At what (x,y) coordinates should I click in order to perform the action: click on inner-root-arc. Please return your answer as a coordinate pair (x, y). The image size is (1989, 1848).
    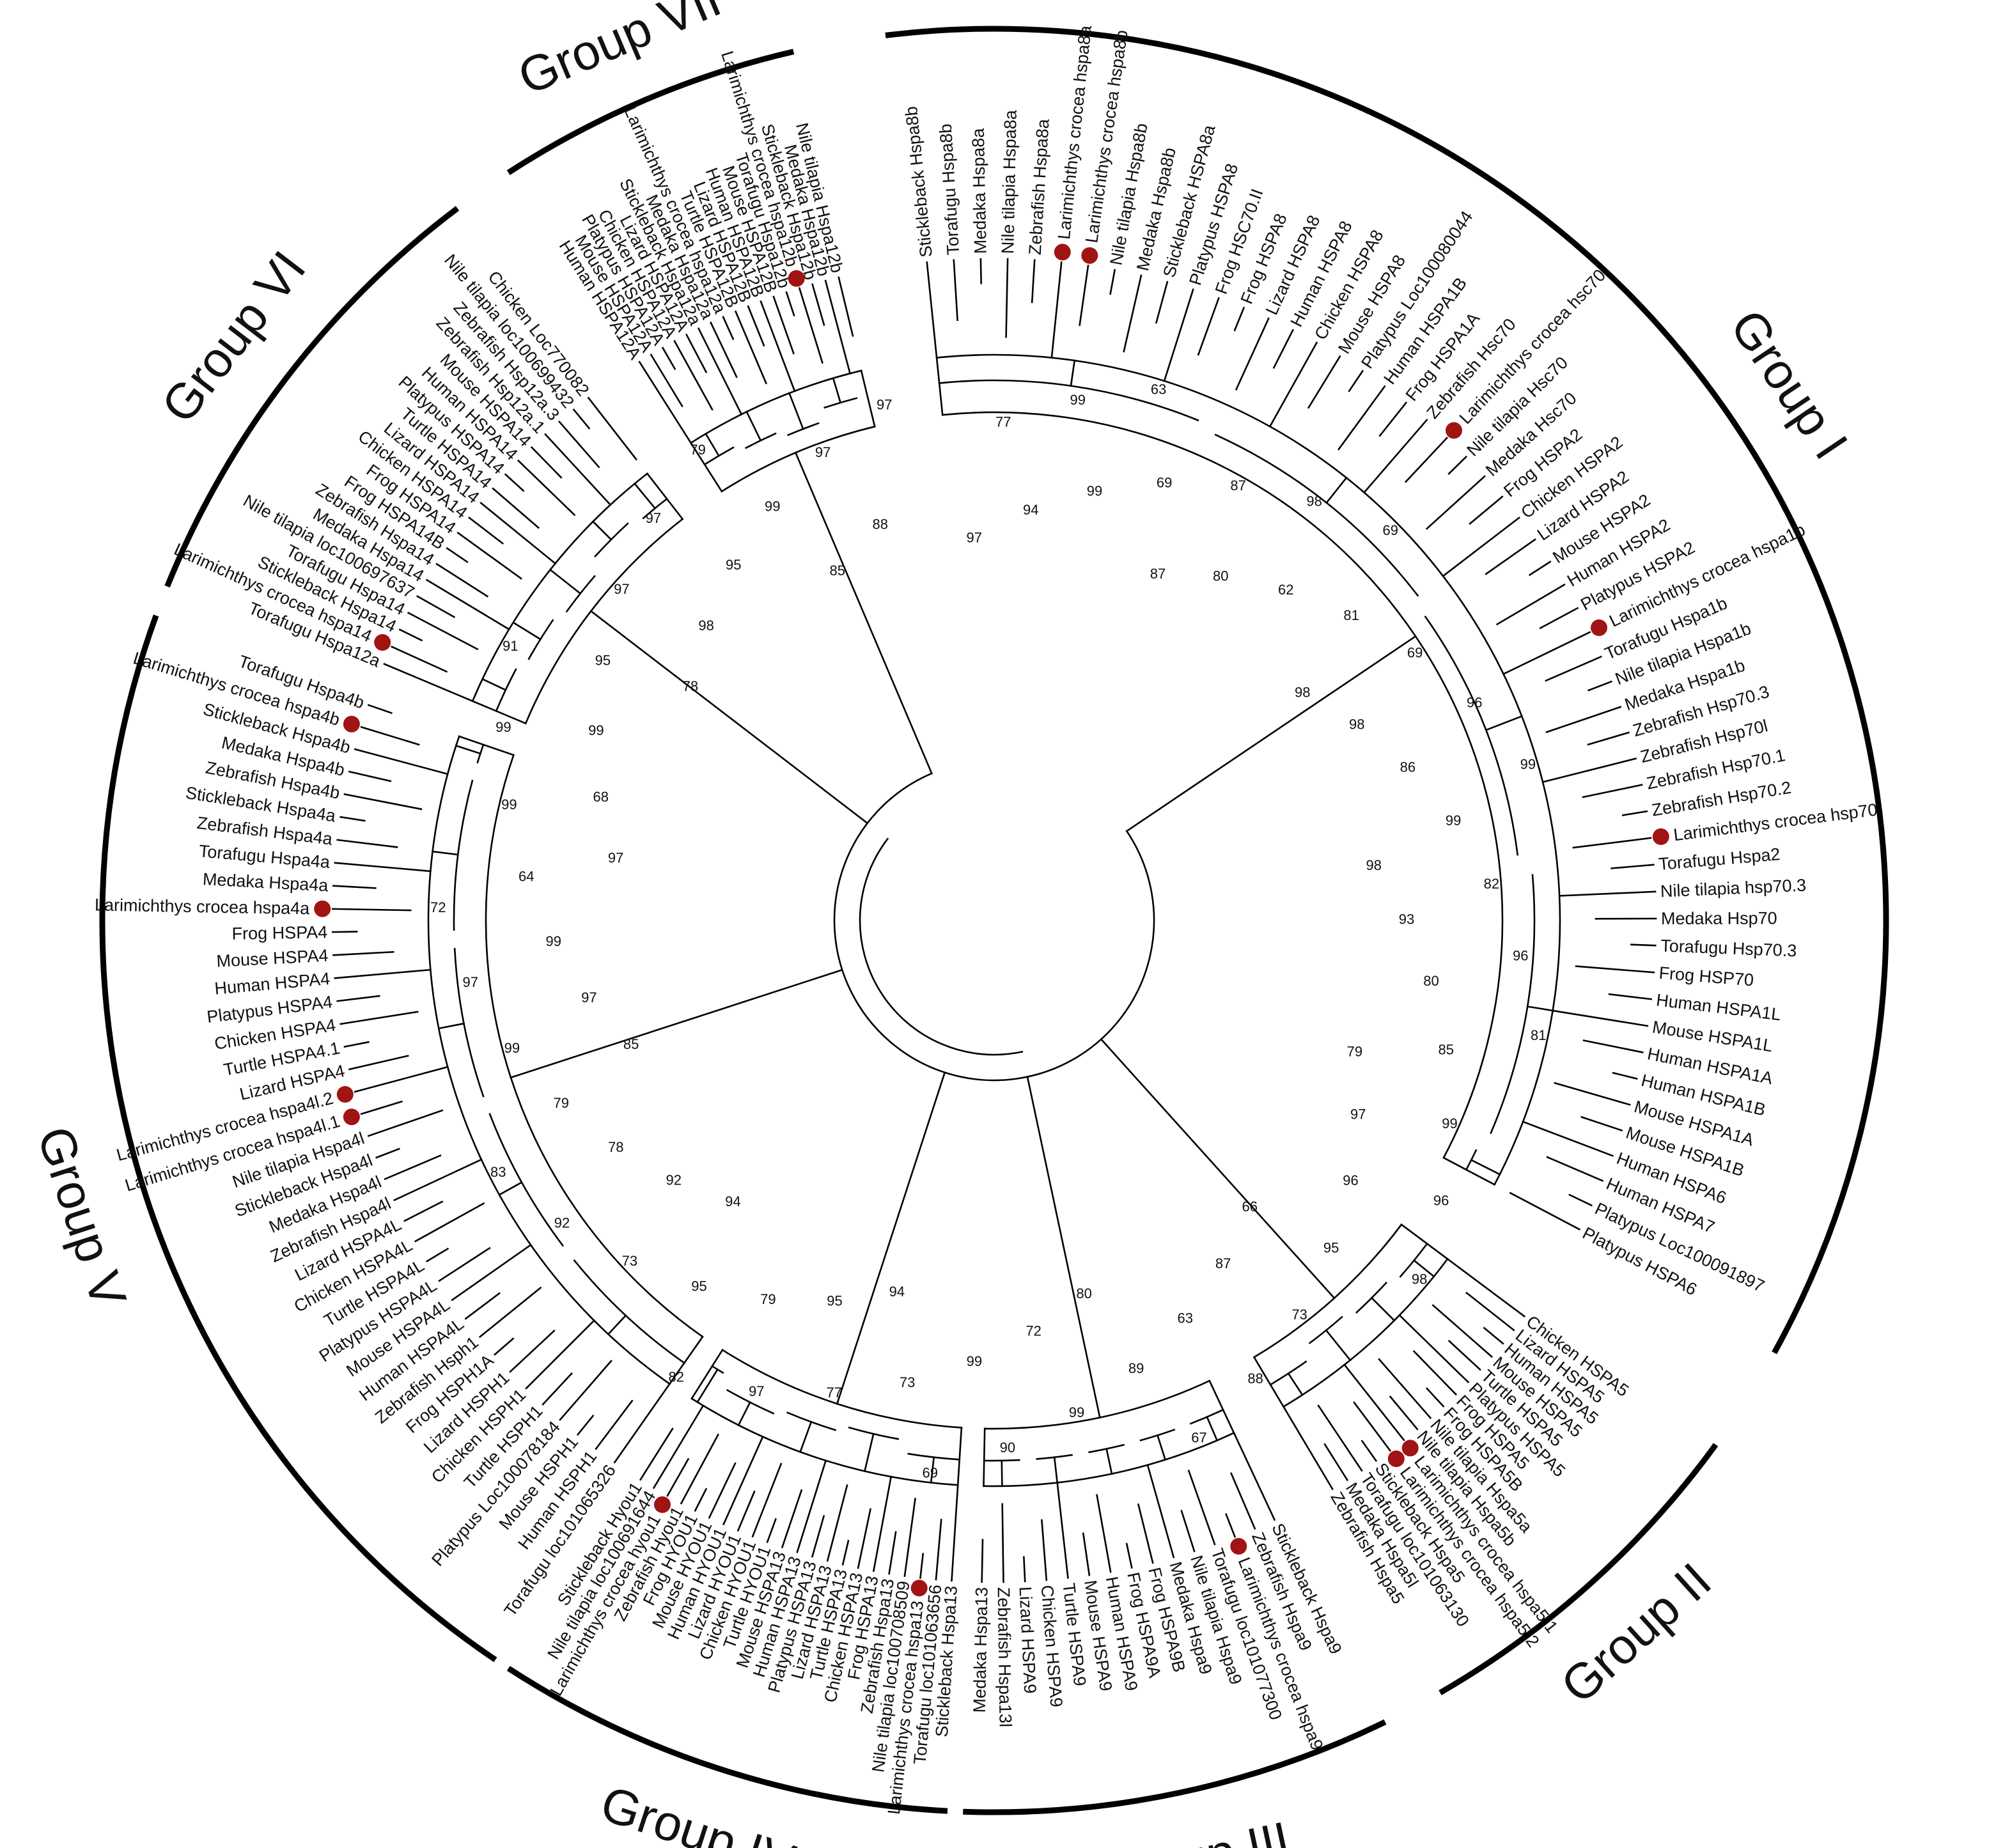
    Looking at the image, I should click on (942, 947).